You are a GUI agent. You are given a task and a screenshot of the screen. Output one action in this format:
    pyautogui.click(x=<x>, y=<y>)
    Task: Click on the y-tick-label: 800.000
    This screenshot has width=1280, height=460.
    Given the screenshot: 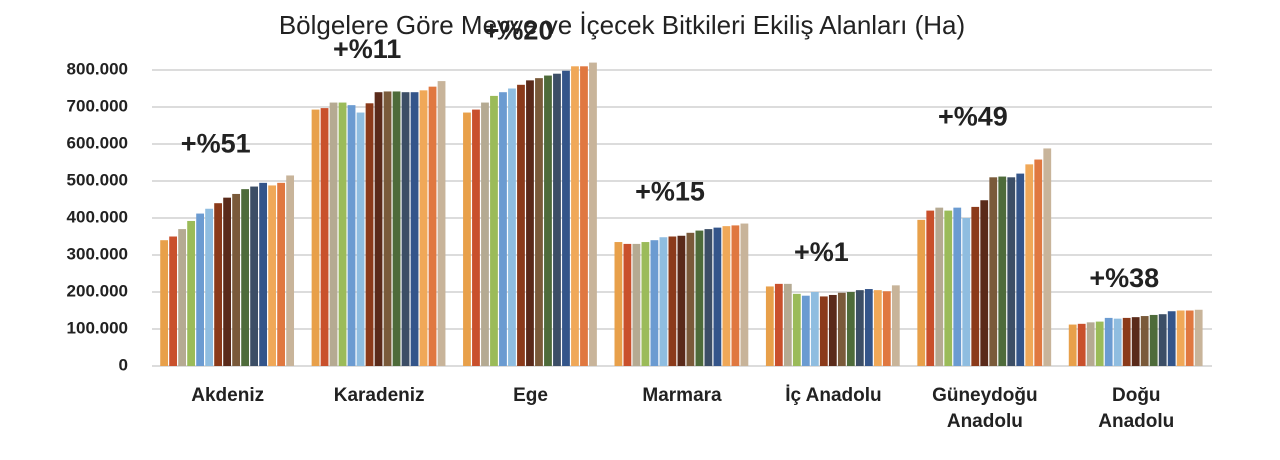 What is the action you would take?
    pyautogui.click(x=97, y=68)
    